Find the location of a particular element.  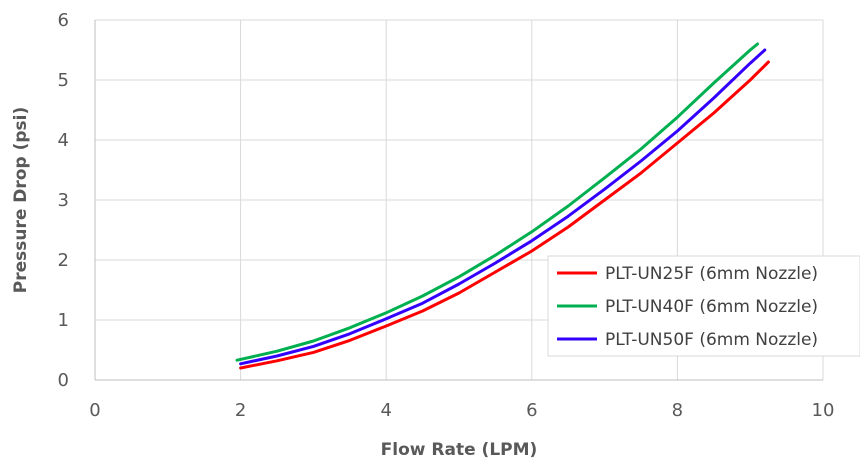

legend-box is located at coordinates (703, 306).